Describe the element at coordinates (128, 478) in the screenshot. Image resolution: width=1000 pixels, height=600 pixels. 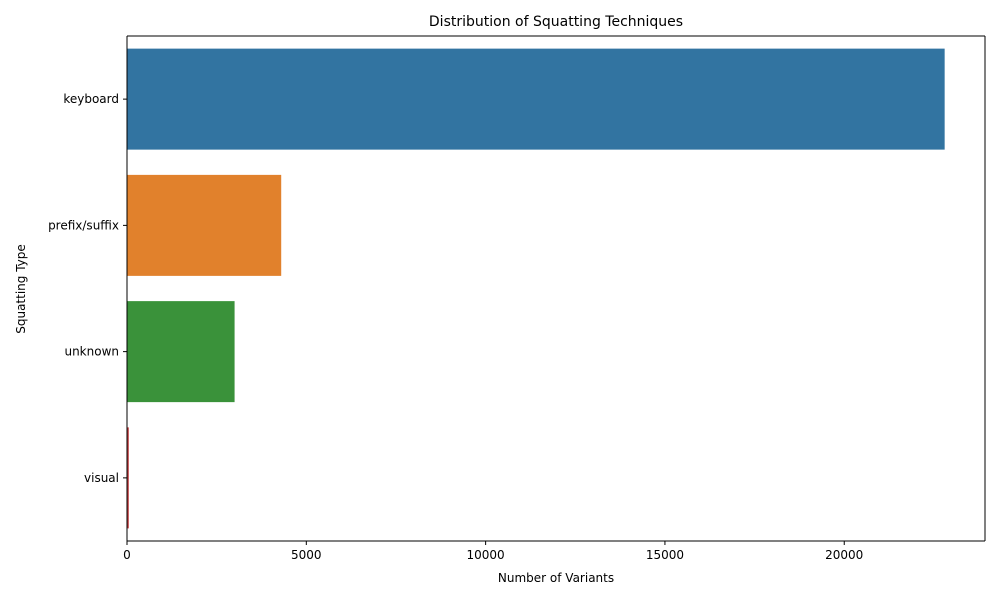
I see `bar-visual` at that location.